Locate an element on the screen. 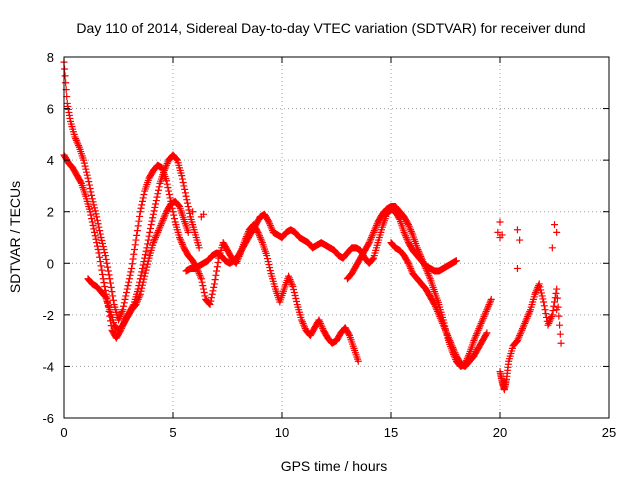  y-tick-label: 8 is located at coordinates (50, 57).